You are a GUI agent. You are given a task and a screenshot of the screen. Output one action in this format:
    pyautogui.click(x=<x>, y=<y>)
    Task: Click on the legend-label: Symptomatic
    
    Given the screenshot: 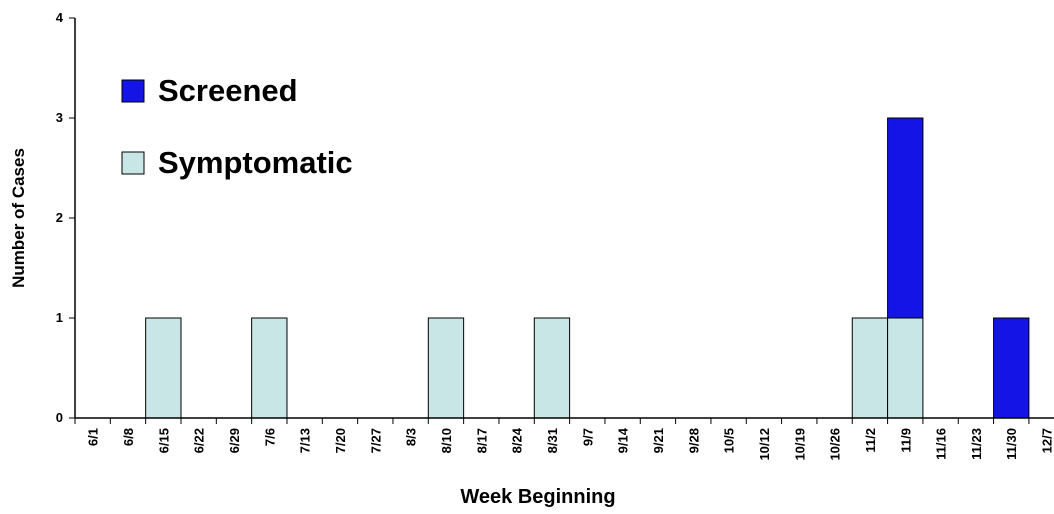 What is the action you would take?
    pyautogui.click(x=255, y=162)
    